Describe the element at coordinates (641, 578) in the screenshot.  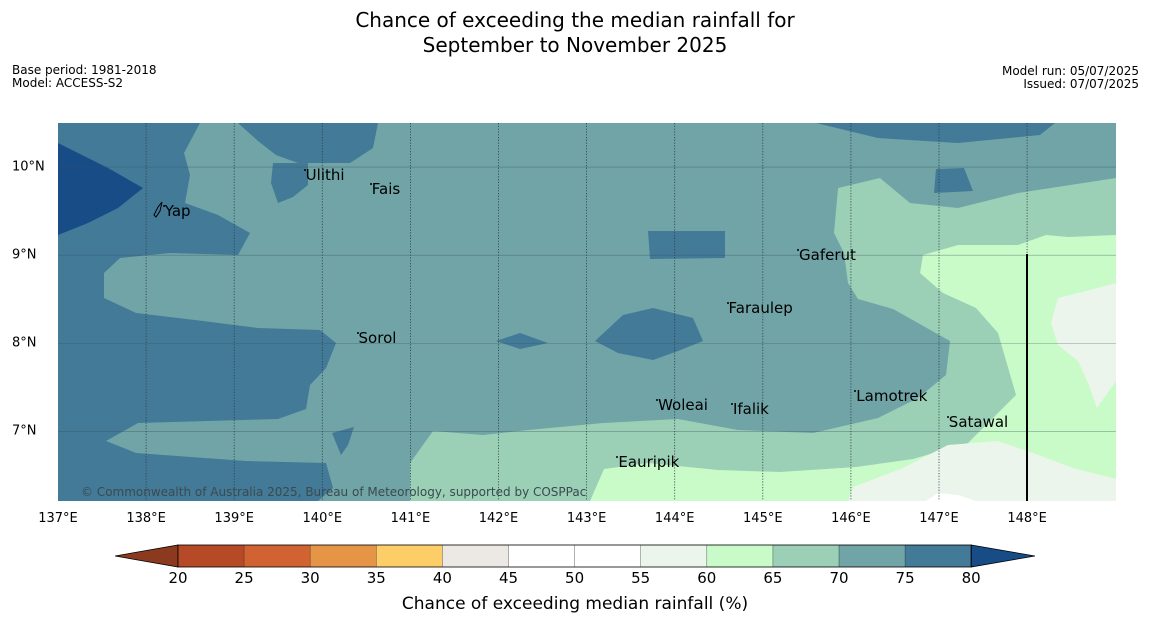
I see `colorbar-tick-label: 55` at that location.